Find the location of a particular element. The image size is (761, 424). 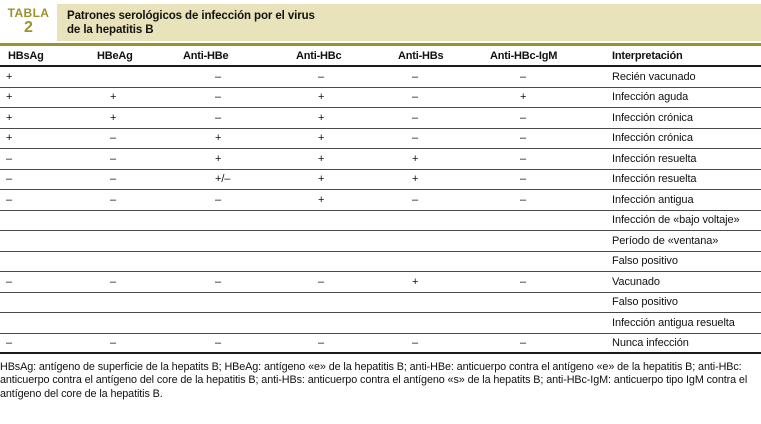

column-header-anti-hbc-igm: Anti-HBc-IgM is located at coordinates (524, 55).